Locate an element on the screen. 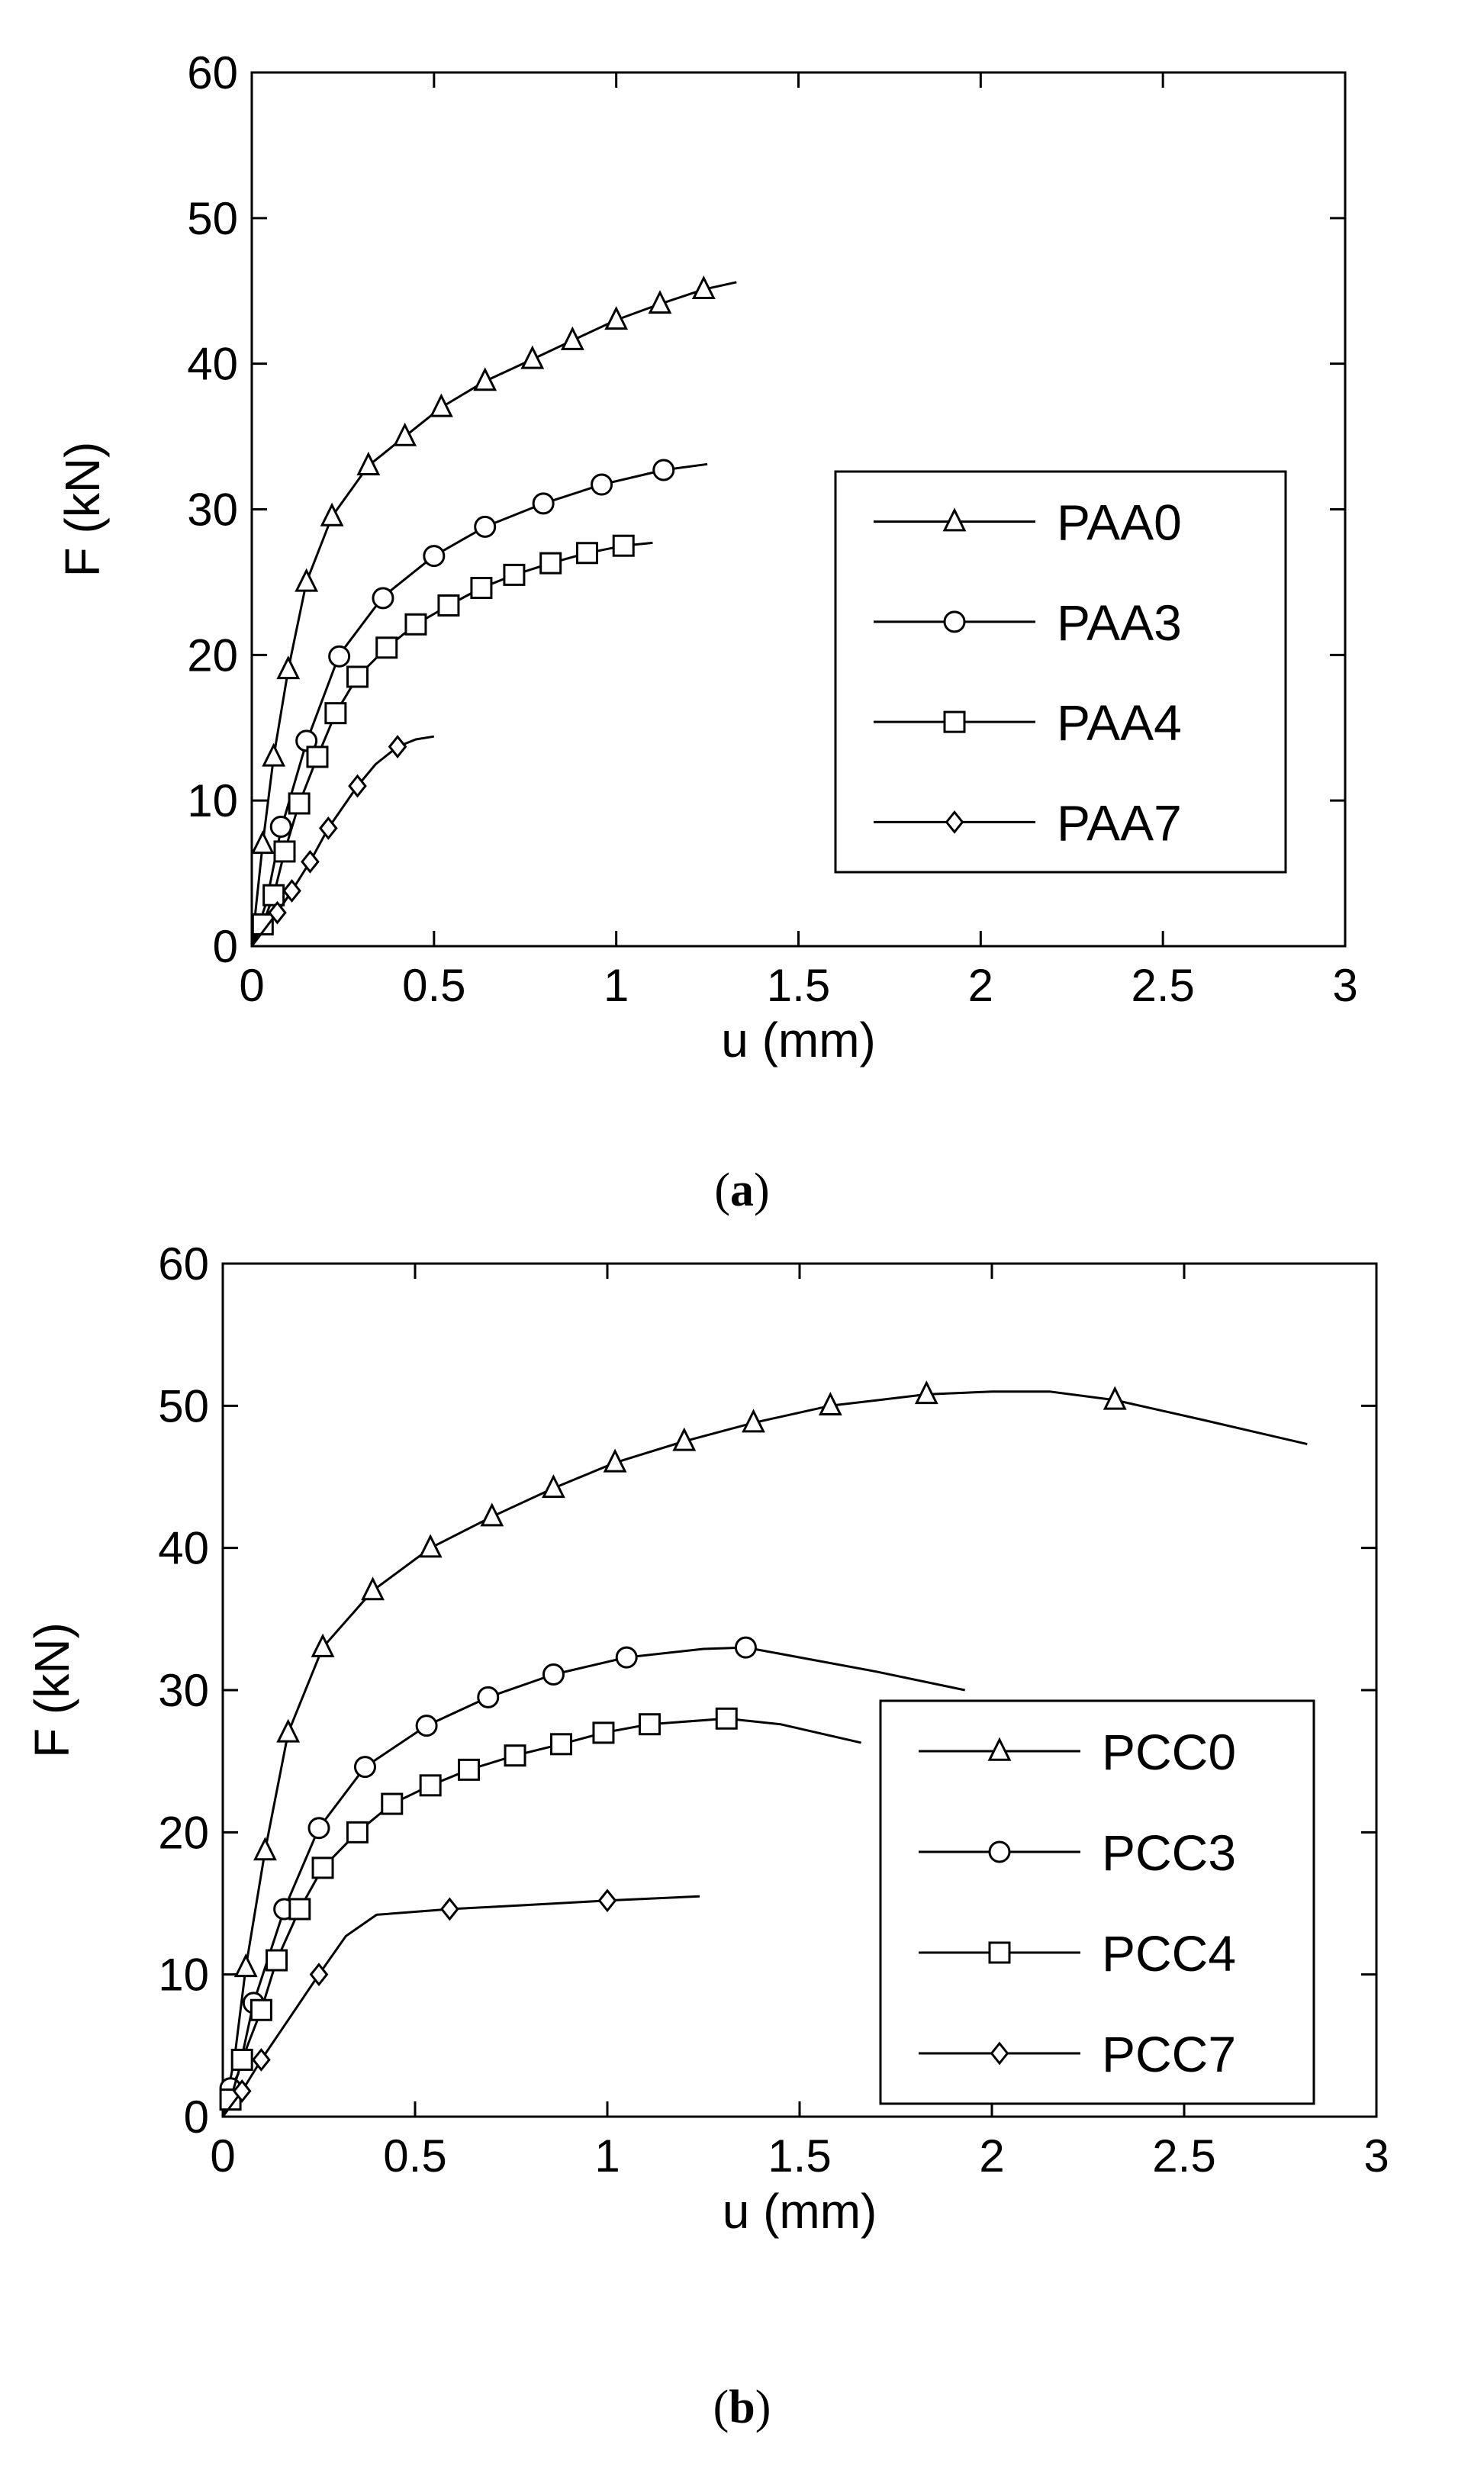 This screenshot has height=2473, width=1484. y-tick-label-b: 10 is located at coordinates (183, 1976).